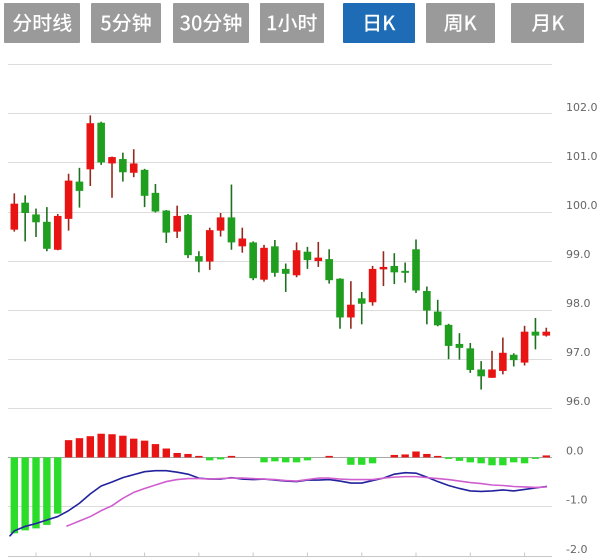  I want to click on tab-minute-line, so click(41, 23).